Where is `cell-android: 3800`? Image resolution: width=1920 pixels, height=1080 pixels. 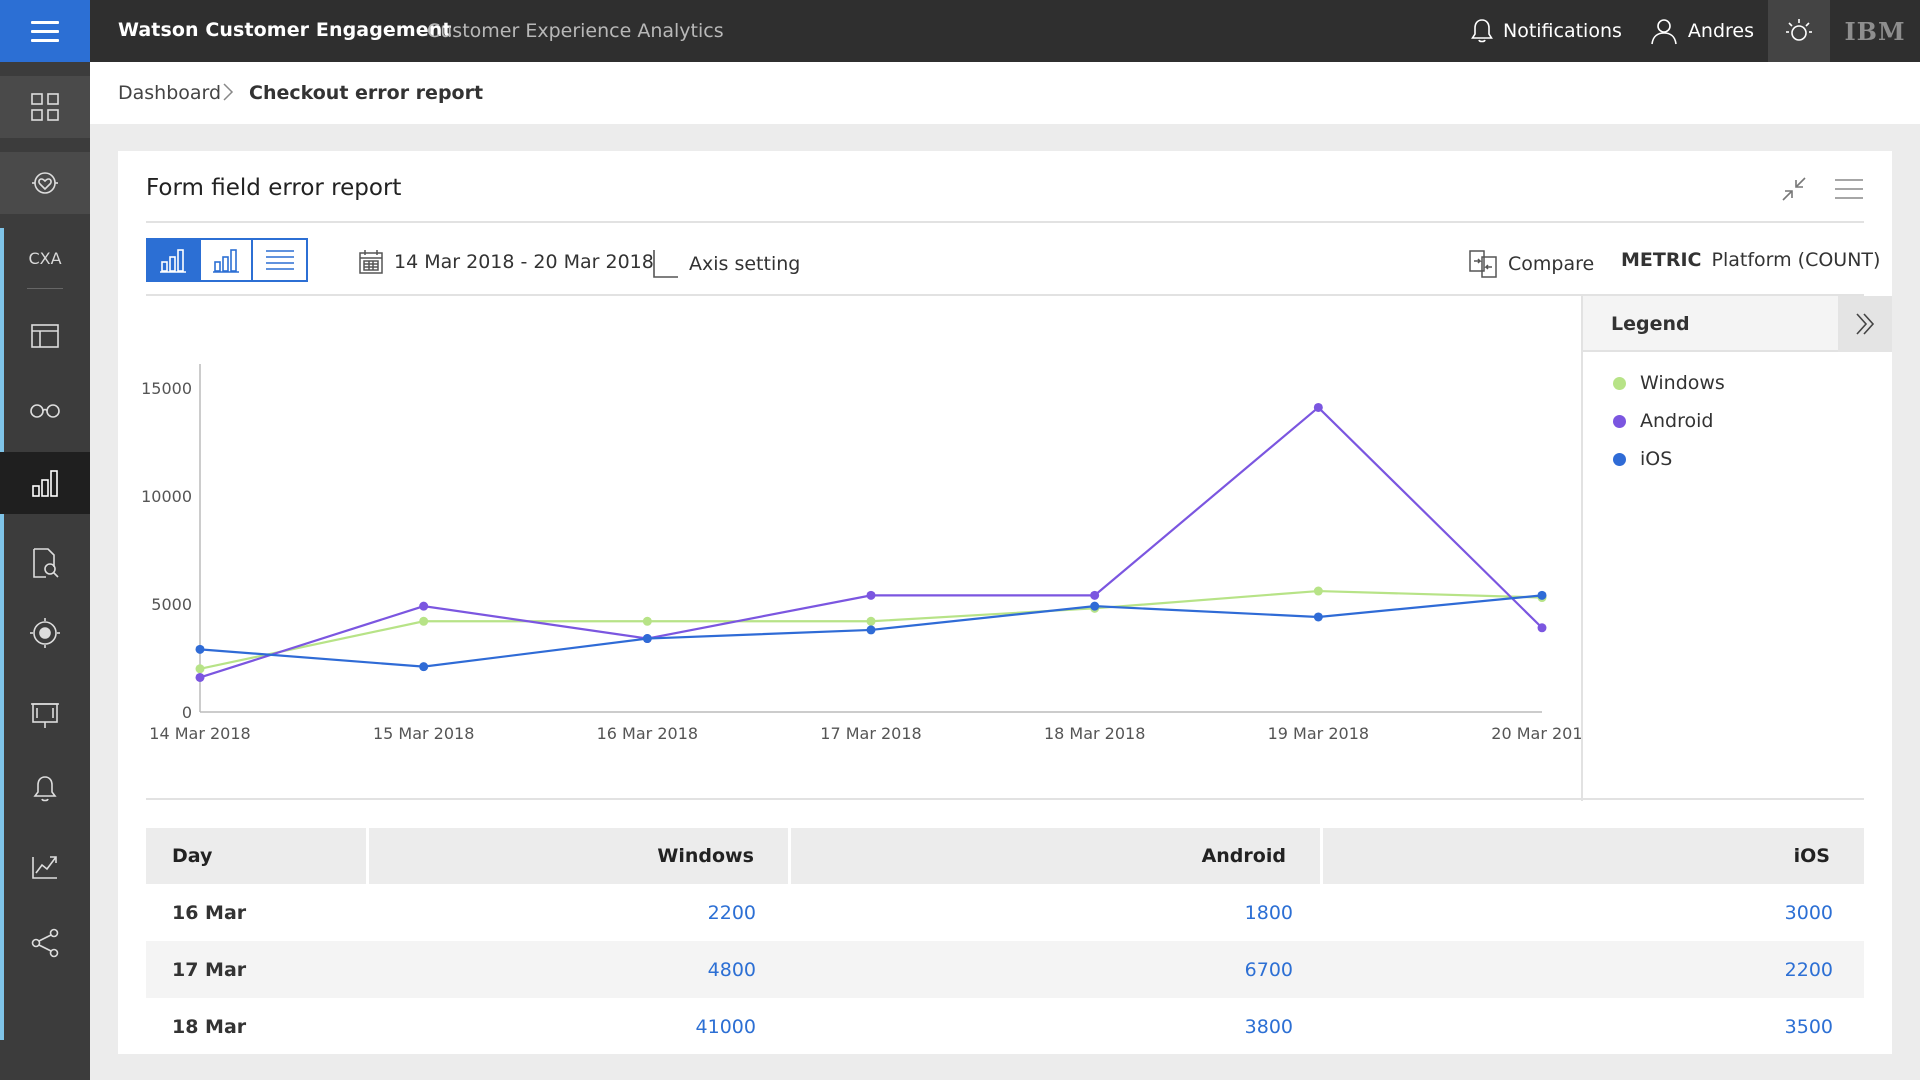 cell-android: 3800 is located at coordinates (1268, 1026).